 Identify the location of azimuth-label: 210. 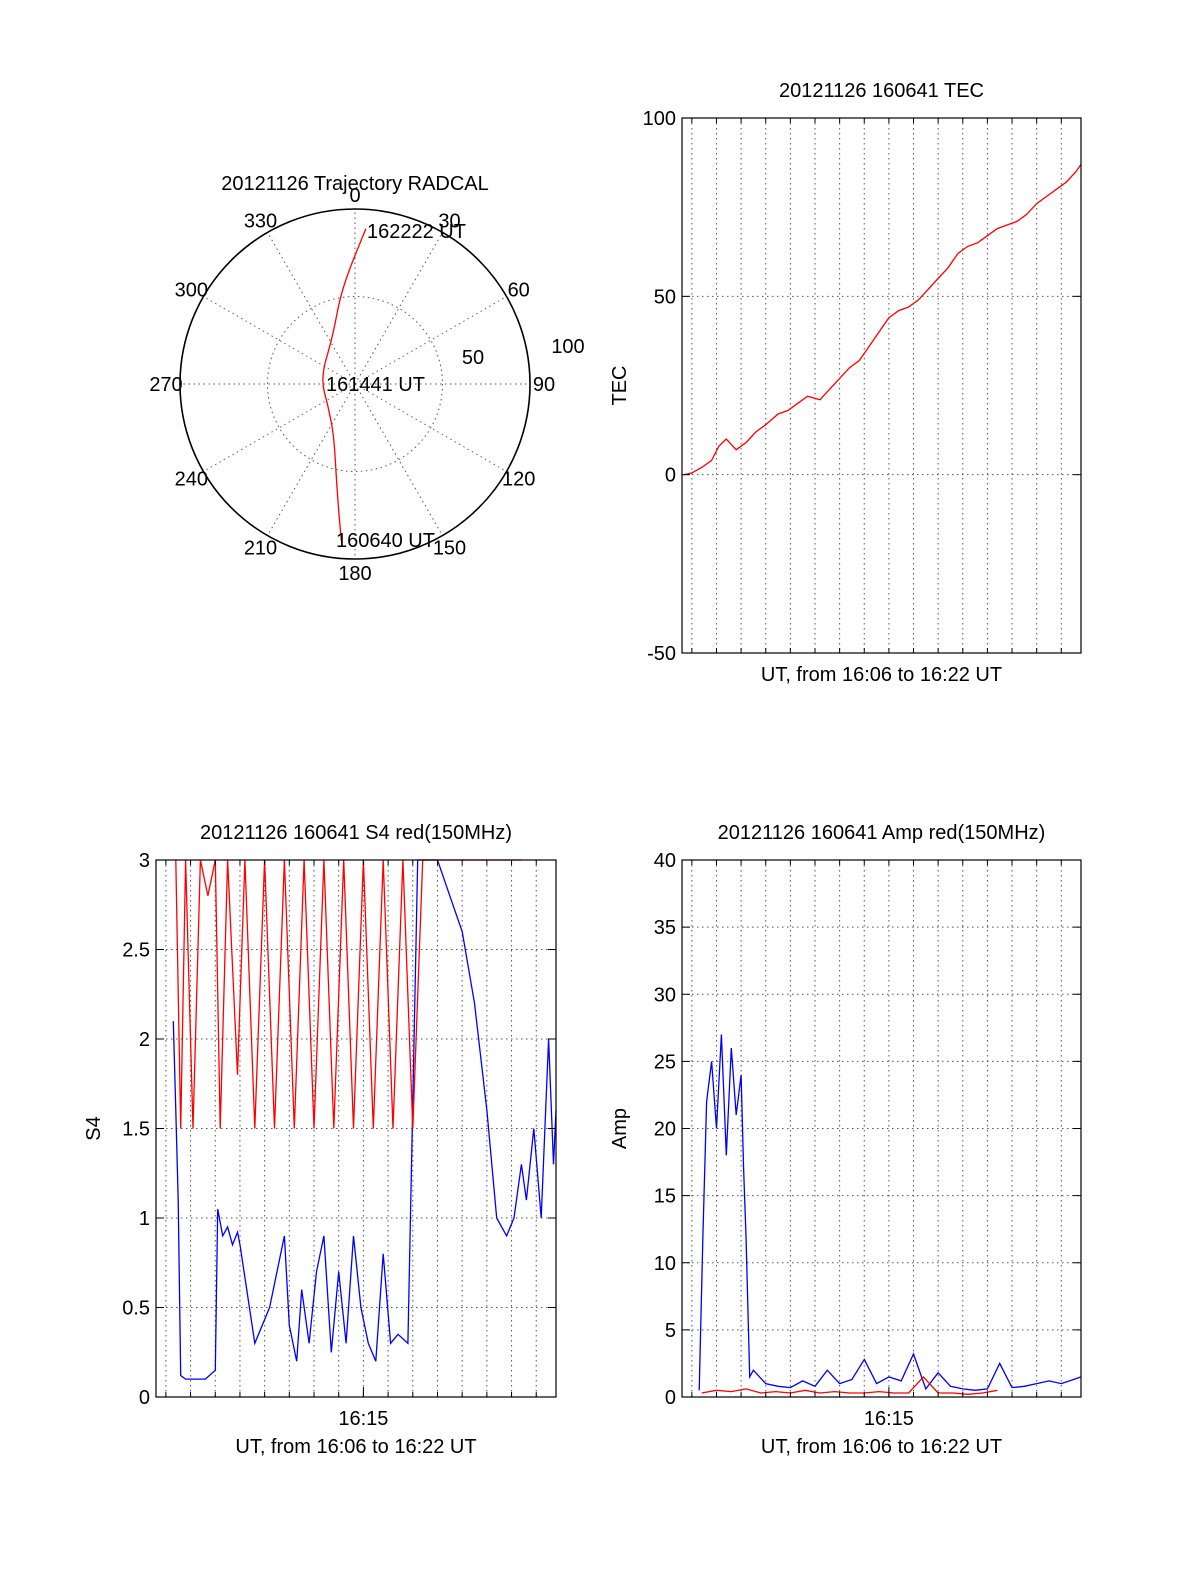
(260, 549).